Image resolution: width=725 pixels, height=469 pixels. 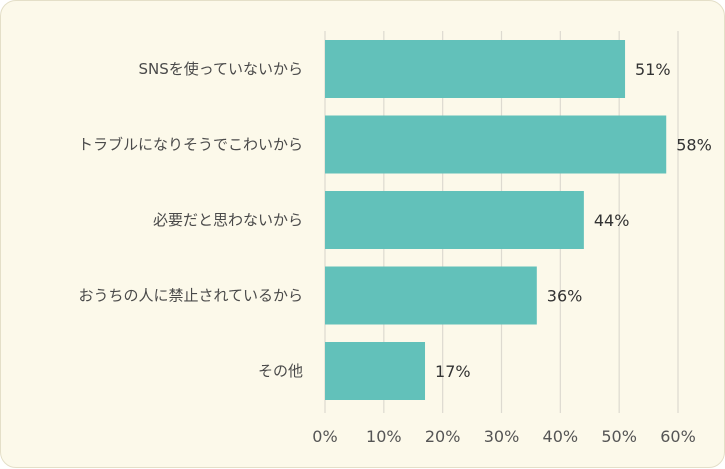 I want to click on category-label: おうちの人に禁止されているから, so click(x=190, y=296).